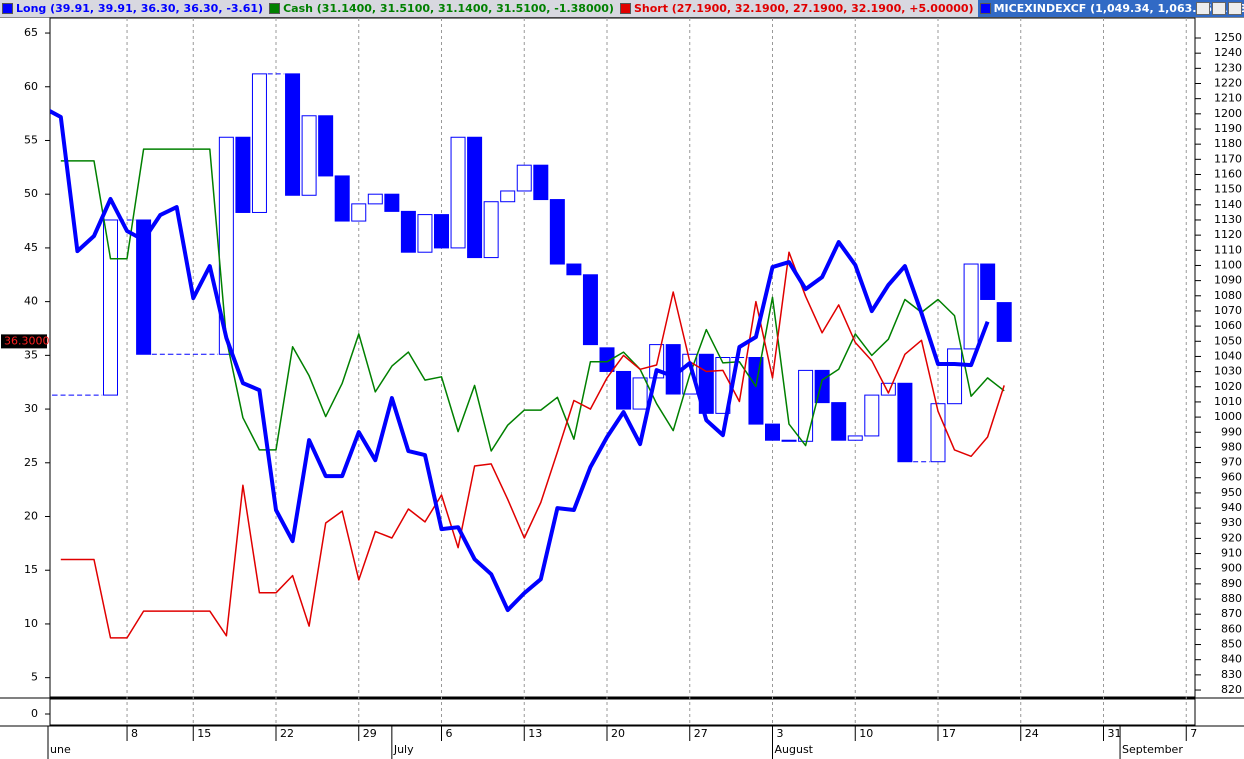 The height and width of the screenshot is (759, 1244). Describe the element at coordinates (1228, 386) in the screenshot. I see `y2-tick-label: 1020` at that location.